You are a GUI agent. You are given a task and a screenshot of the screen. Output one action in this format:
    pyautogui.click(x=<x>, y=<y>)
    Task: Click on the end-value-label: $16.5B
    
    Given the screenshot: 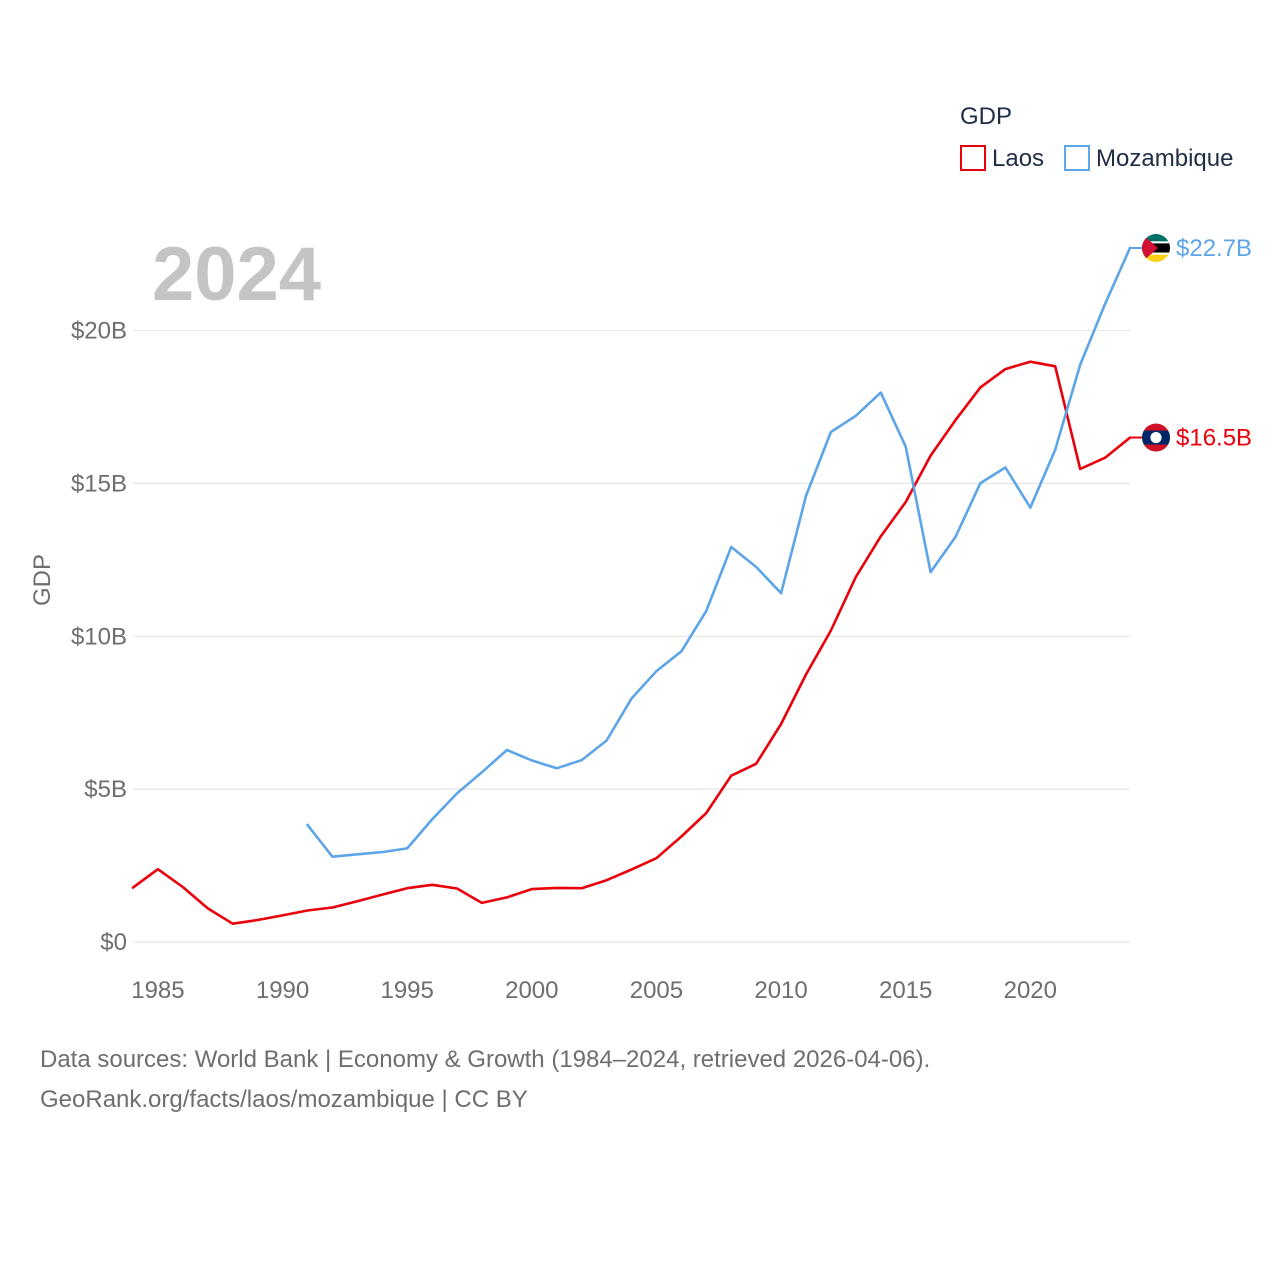 What is the action you would take?
    pyautogui.click(x=1214, y=438)
    